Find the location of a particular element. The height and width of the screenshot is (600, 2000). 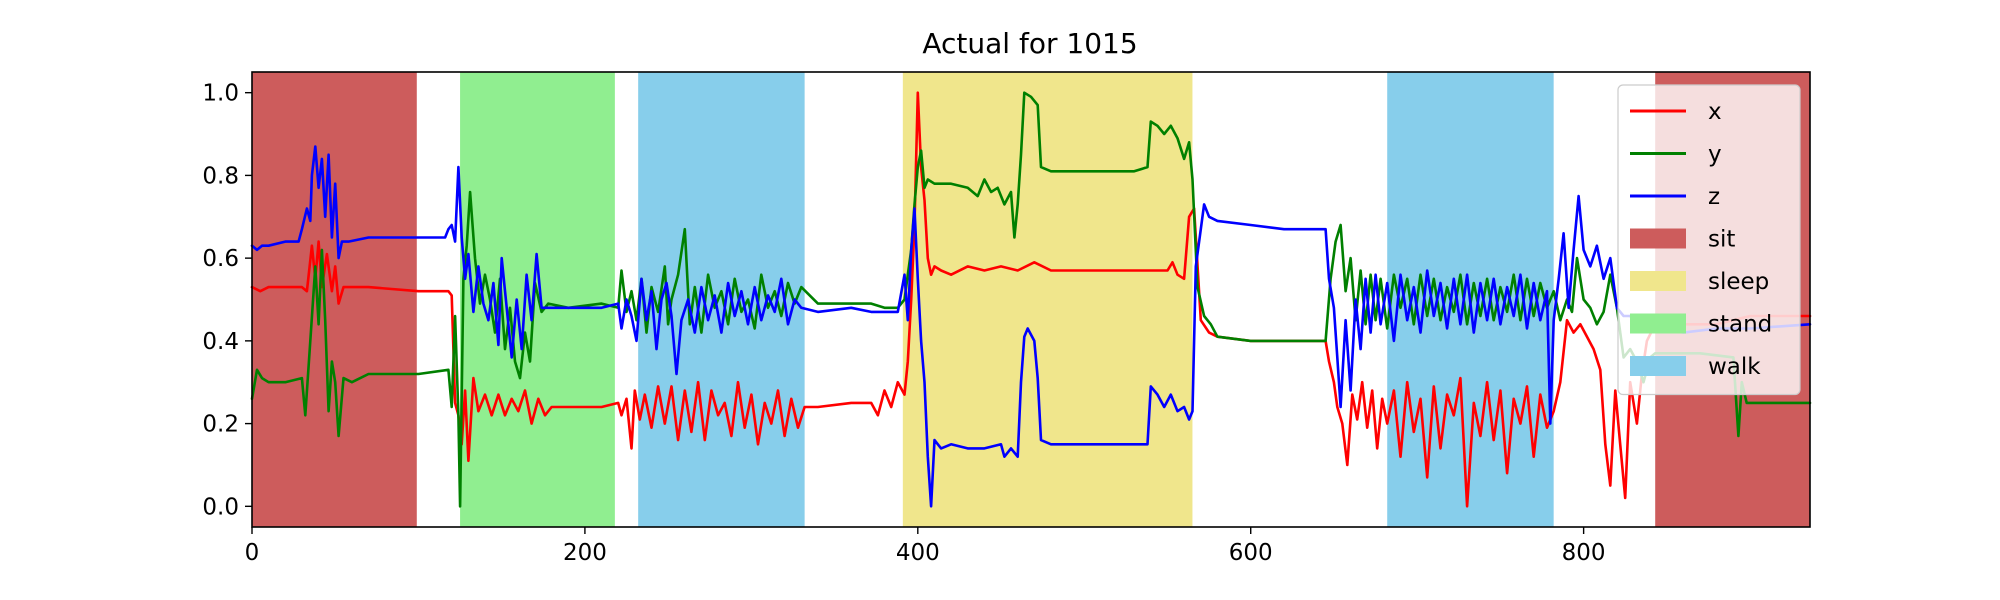

span-walk is located at coordinates (721, 299).